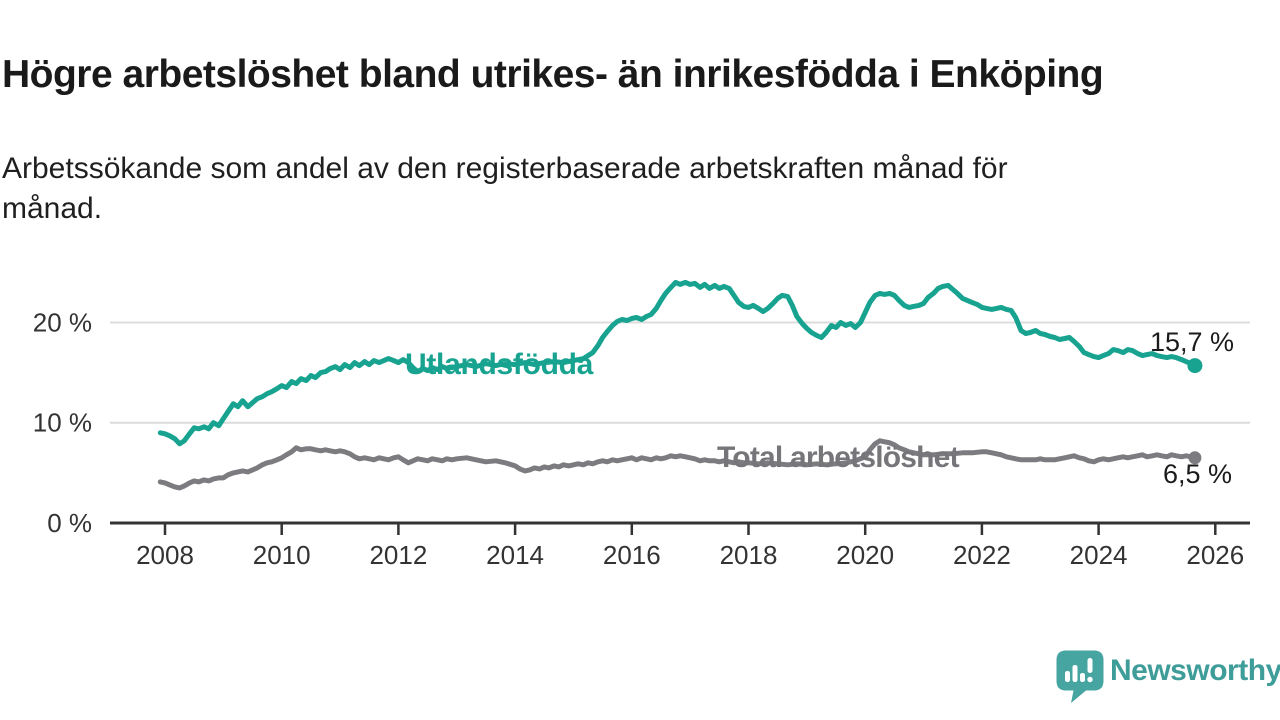 This screenshot has height=720, width=1280. I want to click on end-value-label-utlandsfodda: 15,7 %, so click(1192, 342).